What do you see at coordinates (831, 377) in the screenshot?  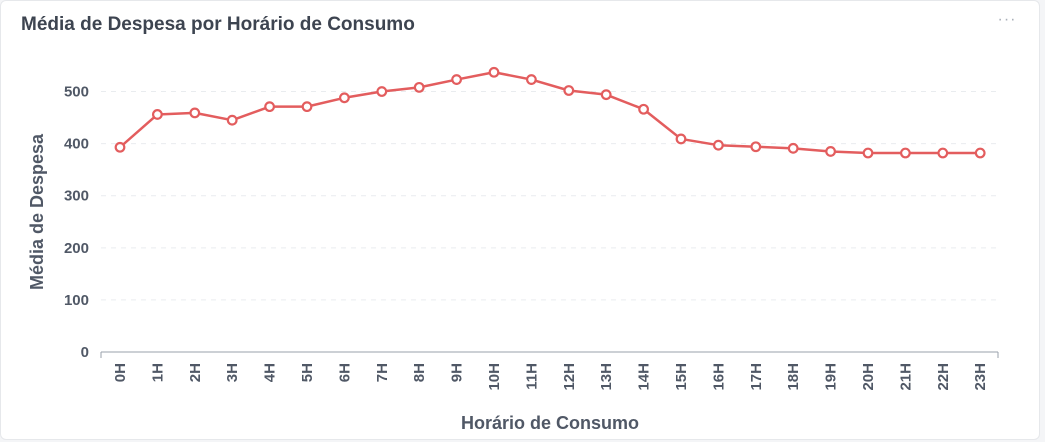 I see `x-tick-label: 19H` at bounding box center [831, 377].